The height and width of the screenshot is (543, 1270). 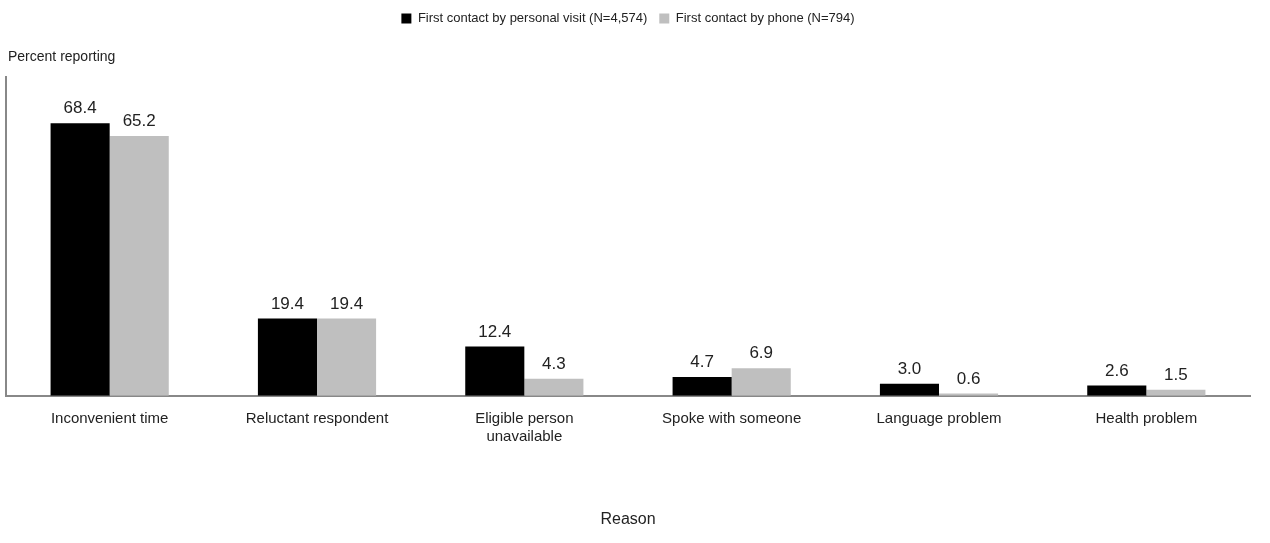 What do you see at coordinates (909, 369) in the screenshot?
I see `data-label: 3.0` at bounding box center [909, 369].